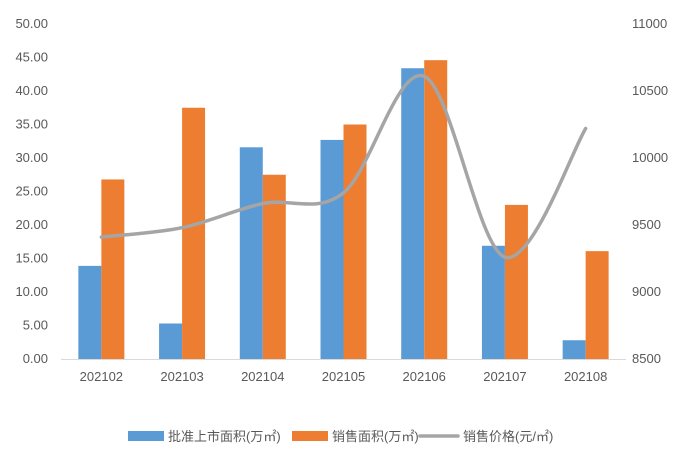 This screenshot has width=686, height=460. What do you see at coordinates (31, 224) in the screenshot?
I see `left-tick-label: 20.00` at bounding box center [31, 224].